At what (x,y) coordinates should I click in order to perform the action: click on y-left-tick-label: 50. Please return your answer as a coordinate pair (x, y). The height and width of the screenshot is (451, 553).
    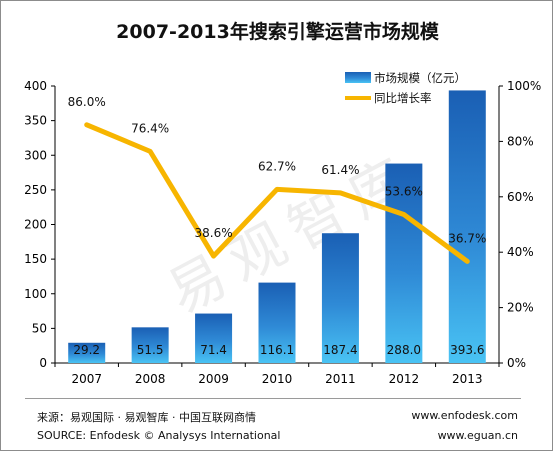
    Looking at the image, I should click on (39, 328).